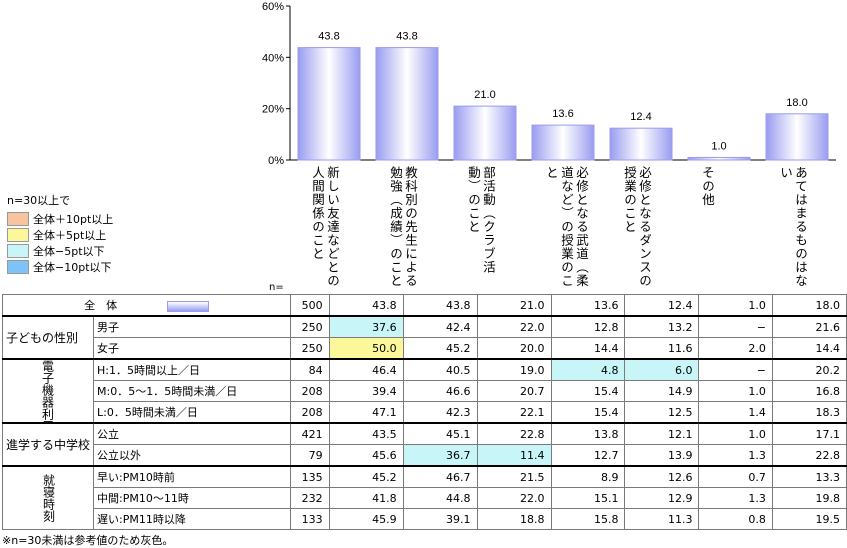 This screenshot has width=847, height=548. Describe the element at coordinates (18, 267) in the screenshot. I see `legend-swatch` at that location.